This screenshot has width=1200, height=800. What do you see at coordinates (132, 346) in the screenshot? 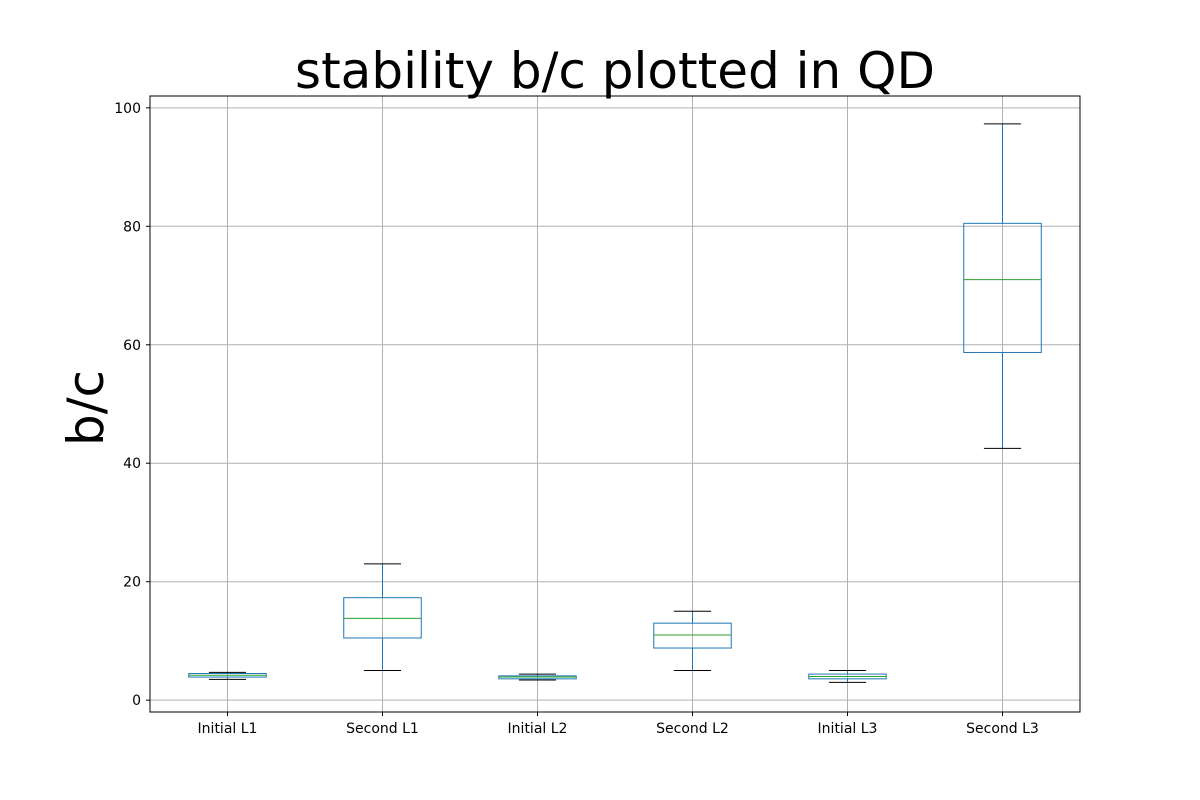
I see `y-tick-label: 60` at bounding box center [132, 346].